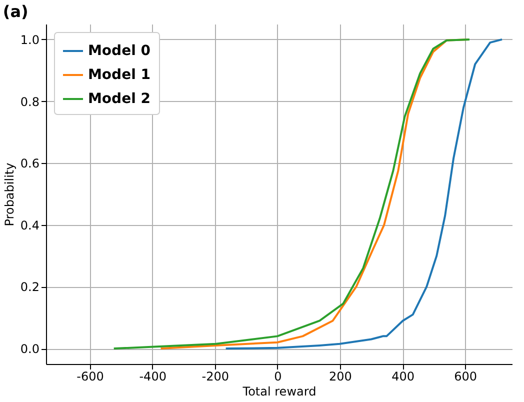 This screenshot has height=402, width=524. I want to click on y-tick-label: 0.0, so click(30, 349).